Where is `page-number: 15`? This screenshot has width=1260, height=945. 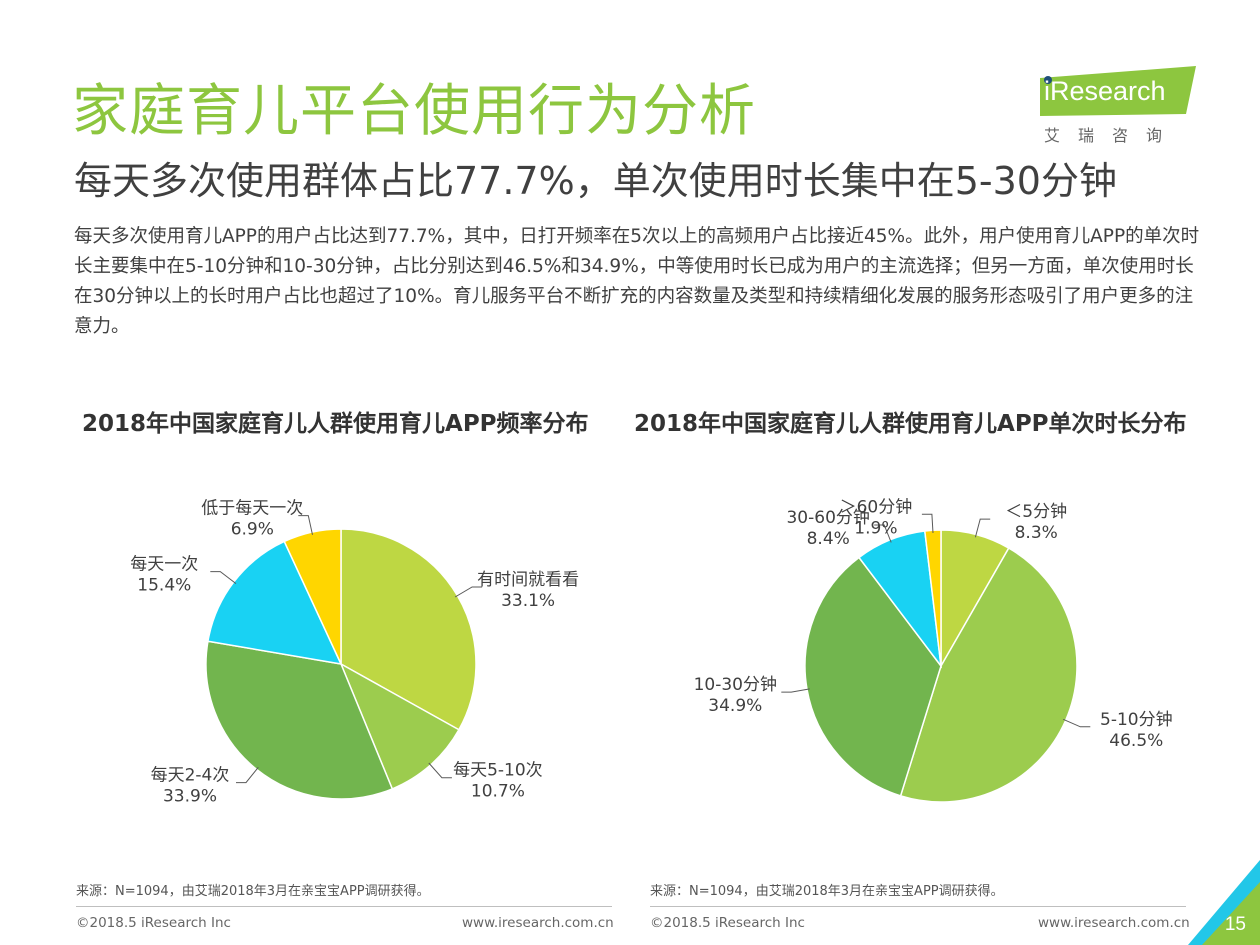
page-number: 15 is located at coordinates (1235, 924).